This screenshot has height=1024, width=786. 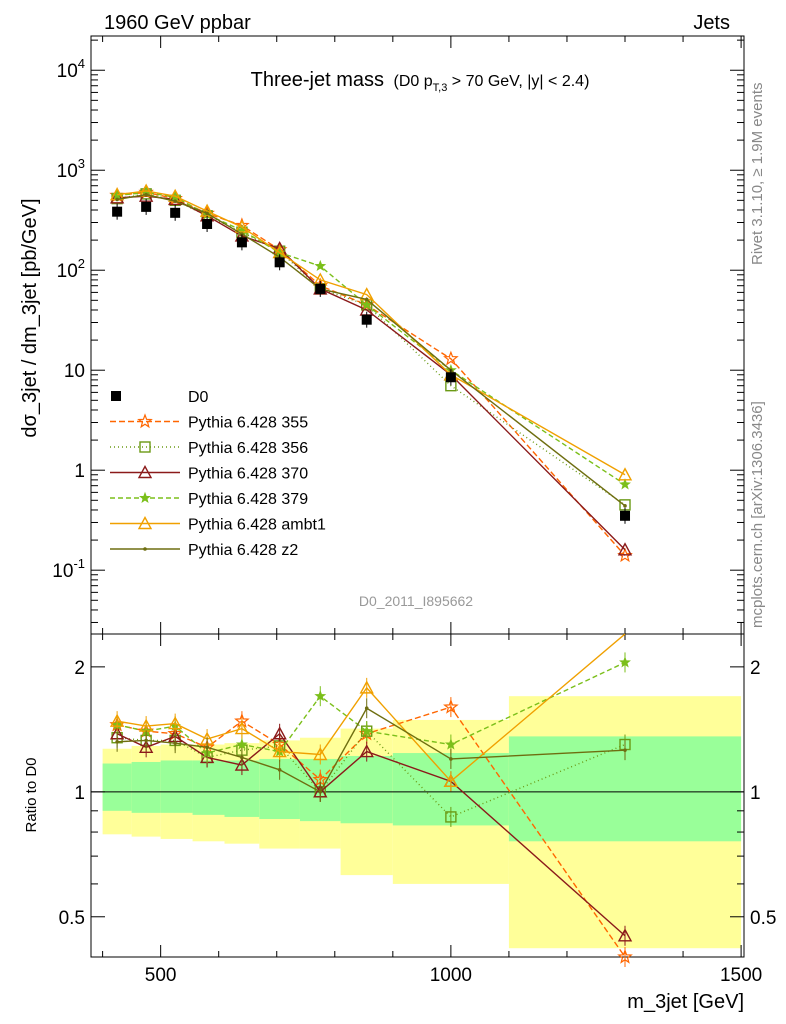 I want to click on x-tick-label: 1500, so click(x=741, y=975).